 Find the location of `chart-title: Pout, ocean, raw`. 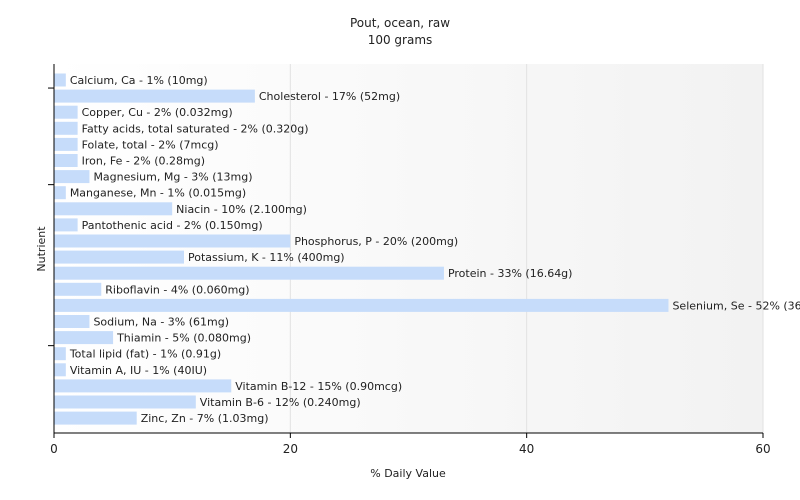

chart-title: Pout, ocean, raw is located at coordinates (400, 23).